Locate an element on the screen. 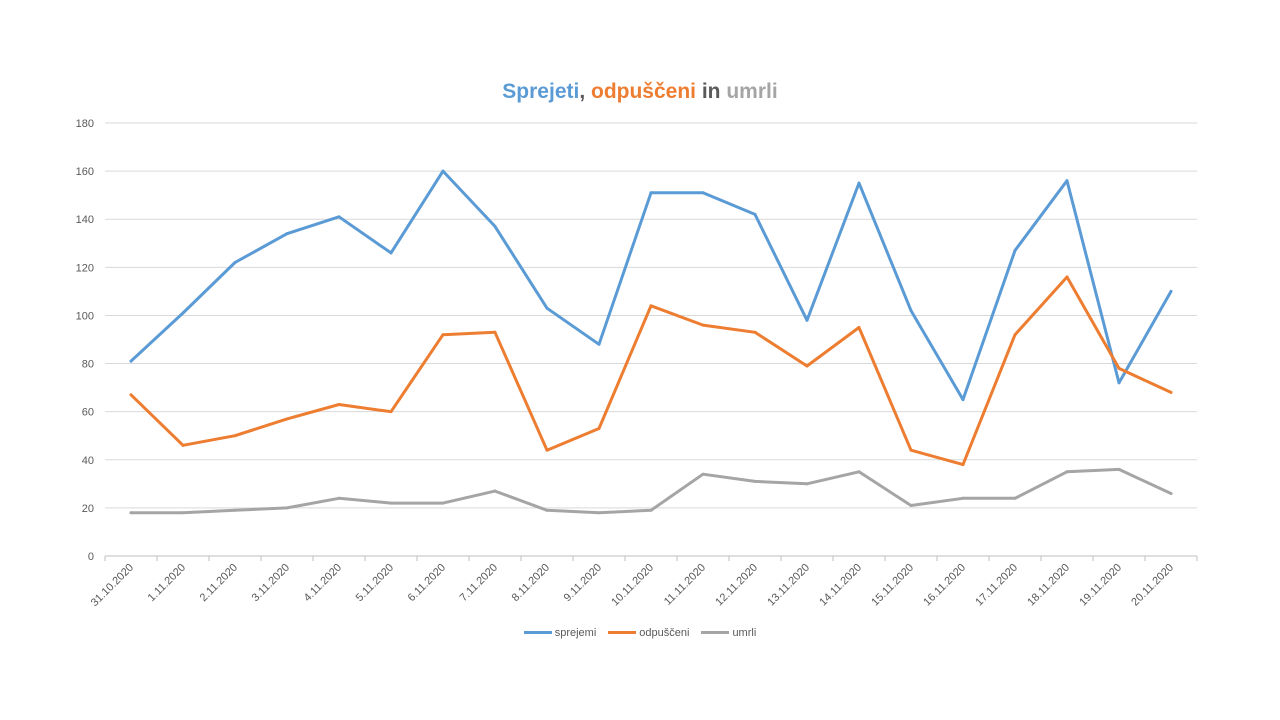  x-tick-label: 4.11.2020 is located at coordinates (323, 583).